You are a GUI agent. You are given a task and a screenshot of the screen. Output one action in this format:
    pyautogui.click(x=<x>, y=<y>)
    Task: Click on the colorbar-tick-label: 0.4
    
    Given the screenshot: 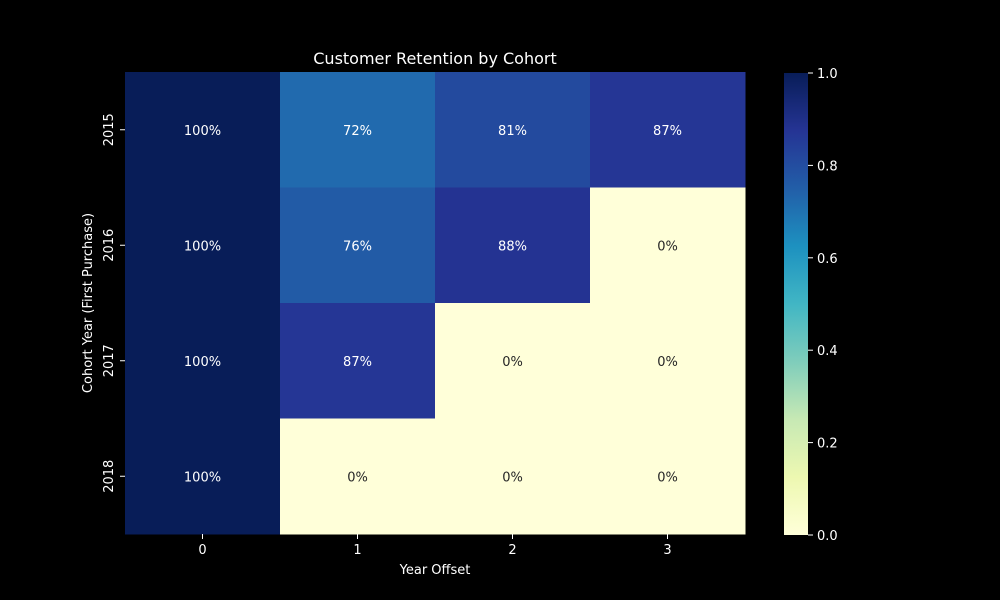 What is the action you would take?
    pyautogui.click(x=827, y=351)
    